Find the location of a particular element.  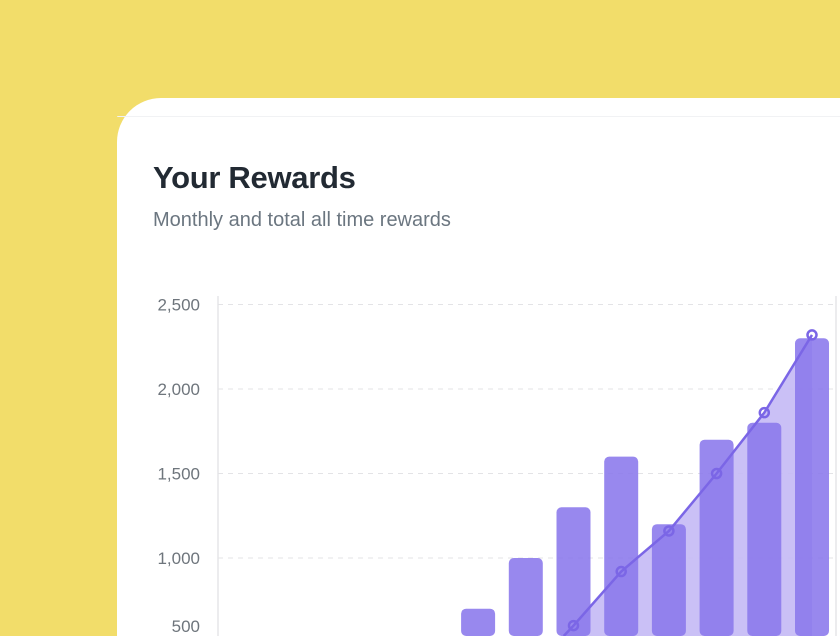

y-tick-label: 1,500 is located at coordinates (178, 474).